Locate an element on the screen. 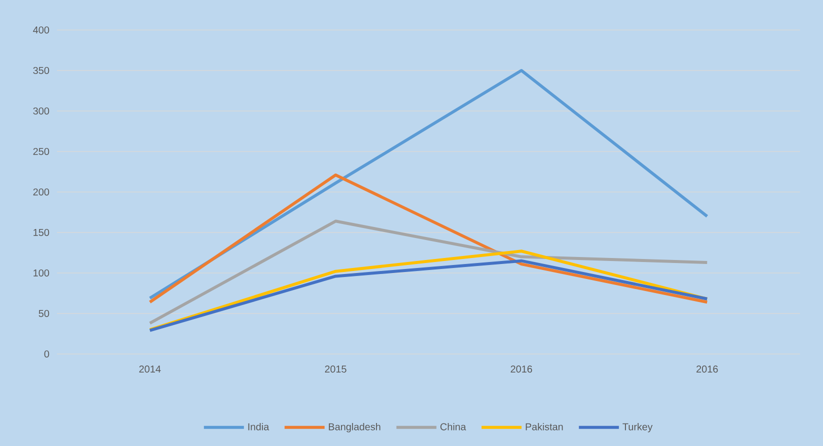 The width and height of the screenshot is (823, 446). y-tick-label: 400 is located at coordinates (41, 30).